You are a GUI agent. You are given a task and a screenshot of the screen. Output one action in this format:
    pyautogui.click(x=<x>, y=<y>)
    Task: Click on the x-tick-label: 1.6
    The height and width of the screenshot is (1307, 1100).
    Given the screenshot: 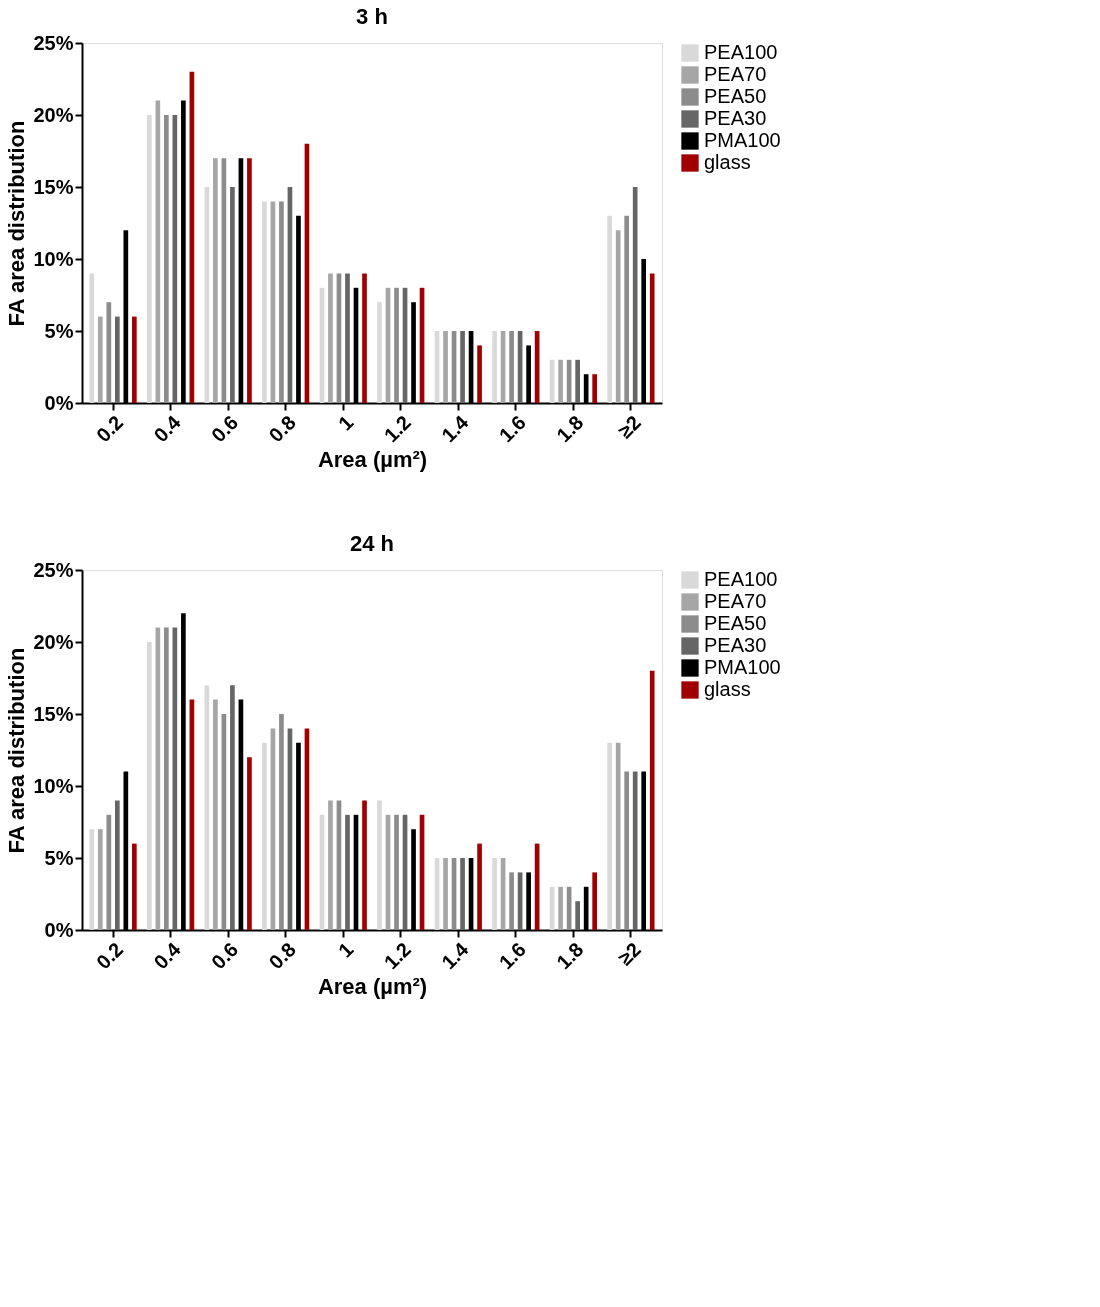 What is the action you would take?
    pyautogui.click(x=512, y=956)
    